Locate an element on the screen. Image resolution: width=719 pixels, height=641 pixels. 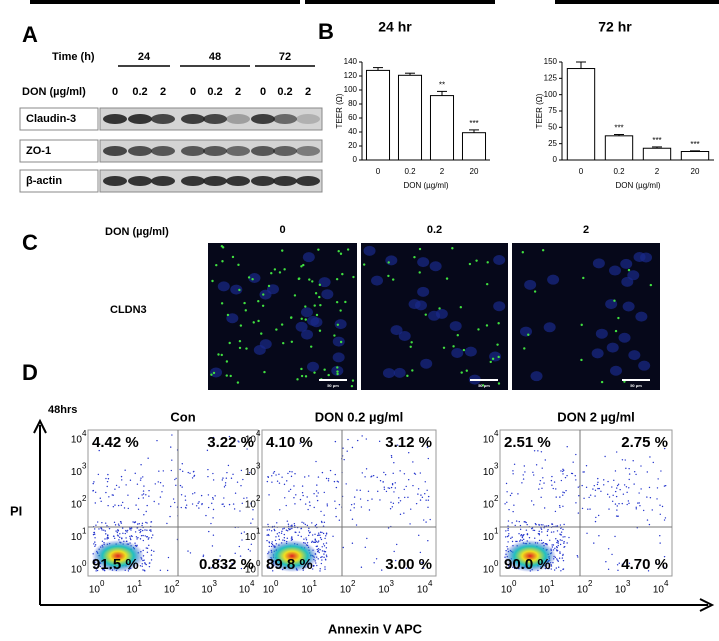
significance: *** is located at coordinates (656, 140).